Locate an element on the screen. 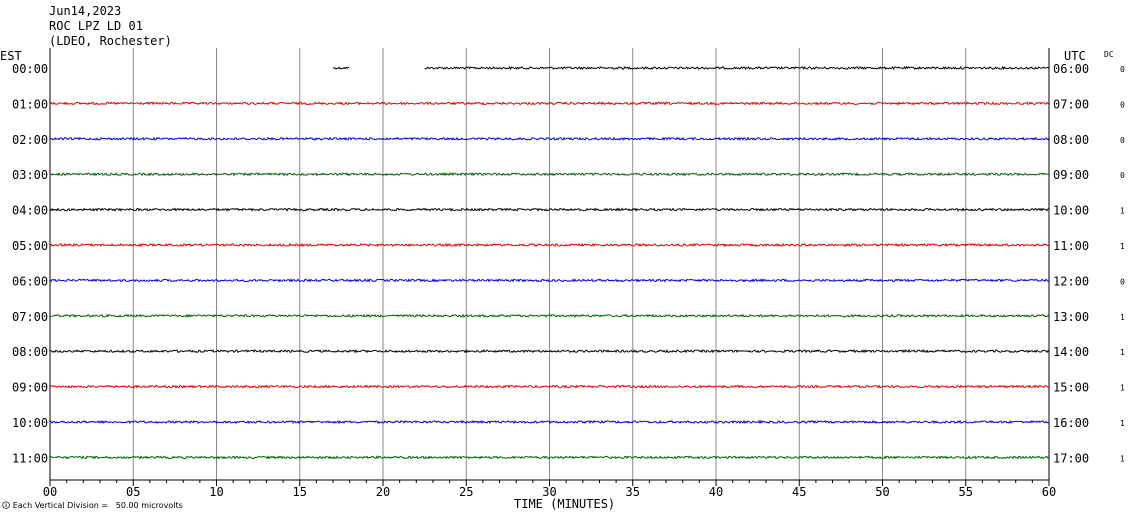 This screenshot has height=519, width=1130. x-tick-label: 40 is located at coordinates (716, 492).